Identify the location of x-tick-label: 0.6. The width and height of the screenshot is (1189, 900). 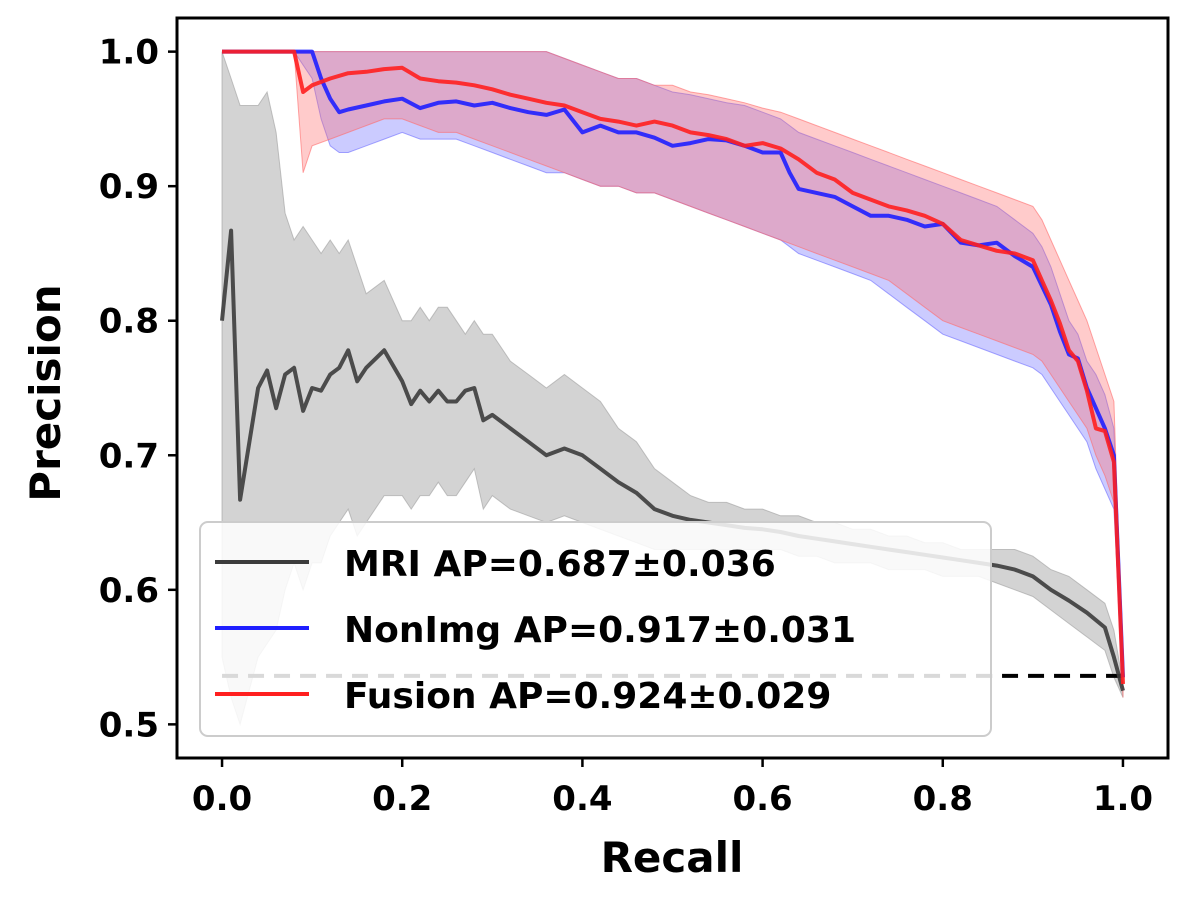
(762, 799).